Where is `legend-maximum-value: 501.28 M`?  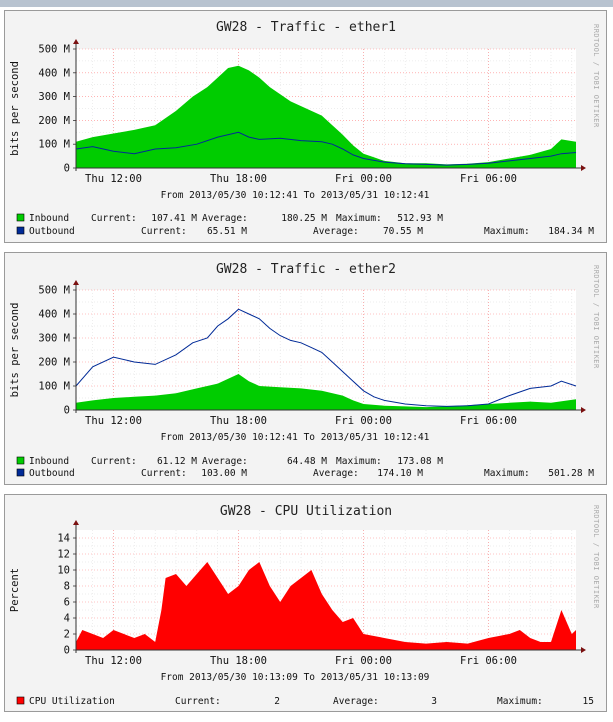 legend-maximum-value: 501.28 M is located at coordinates (571, 473).